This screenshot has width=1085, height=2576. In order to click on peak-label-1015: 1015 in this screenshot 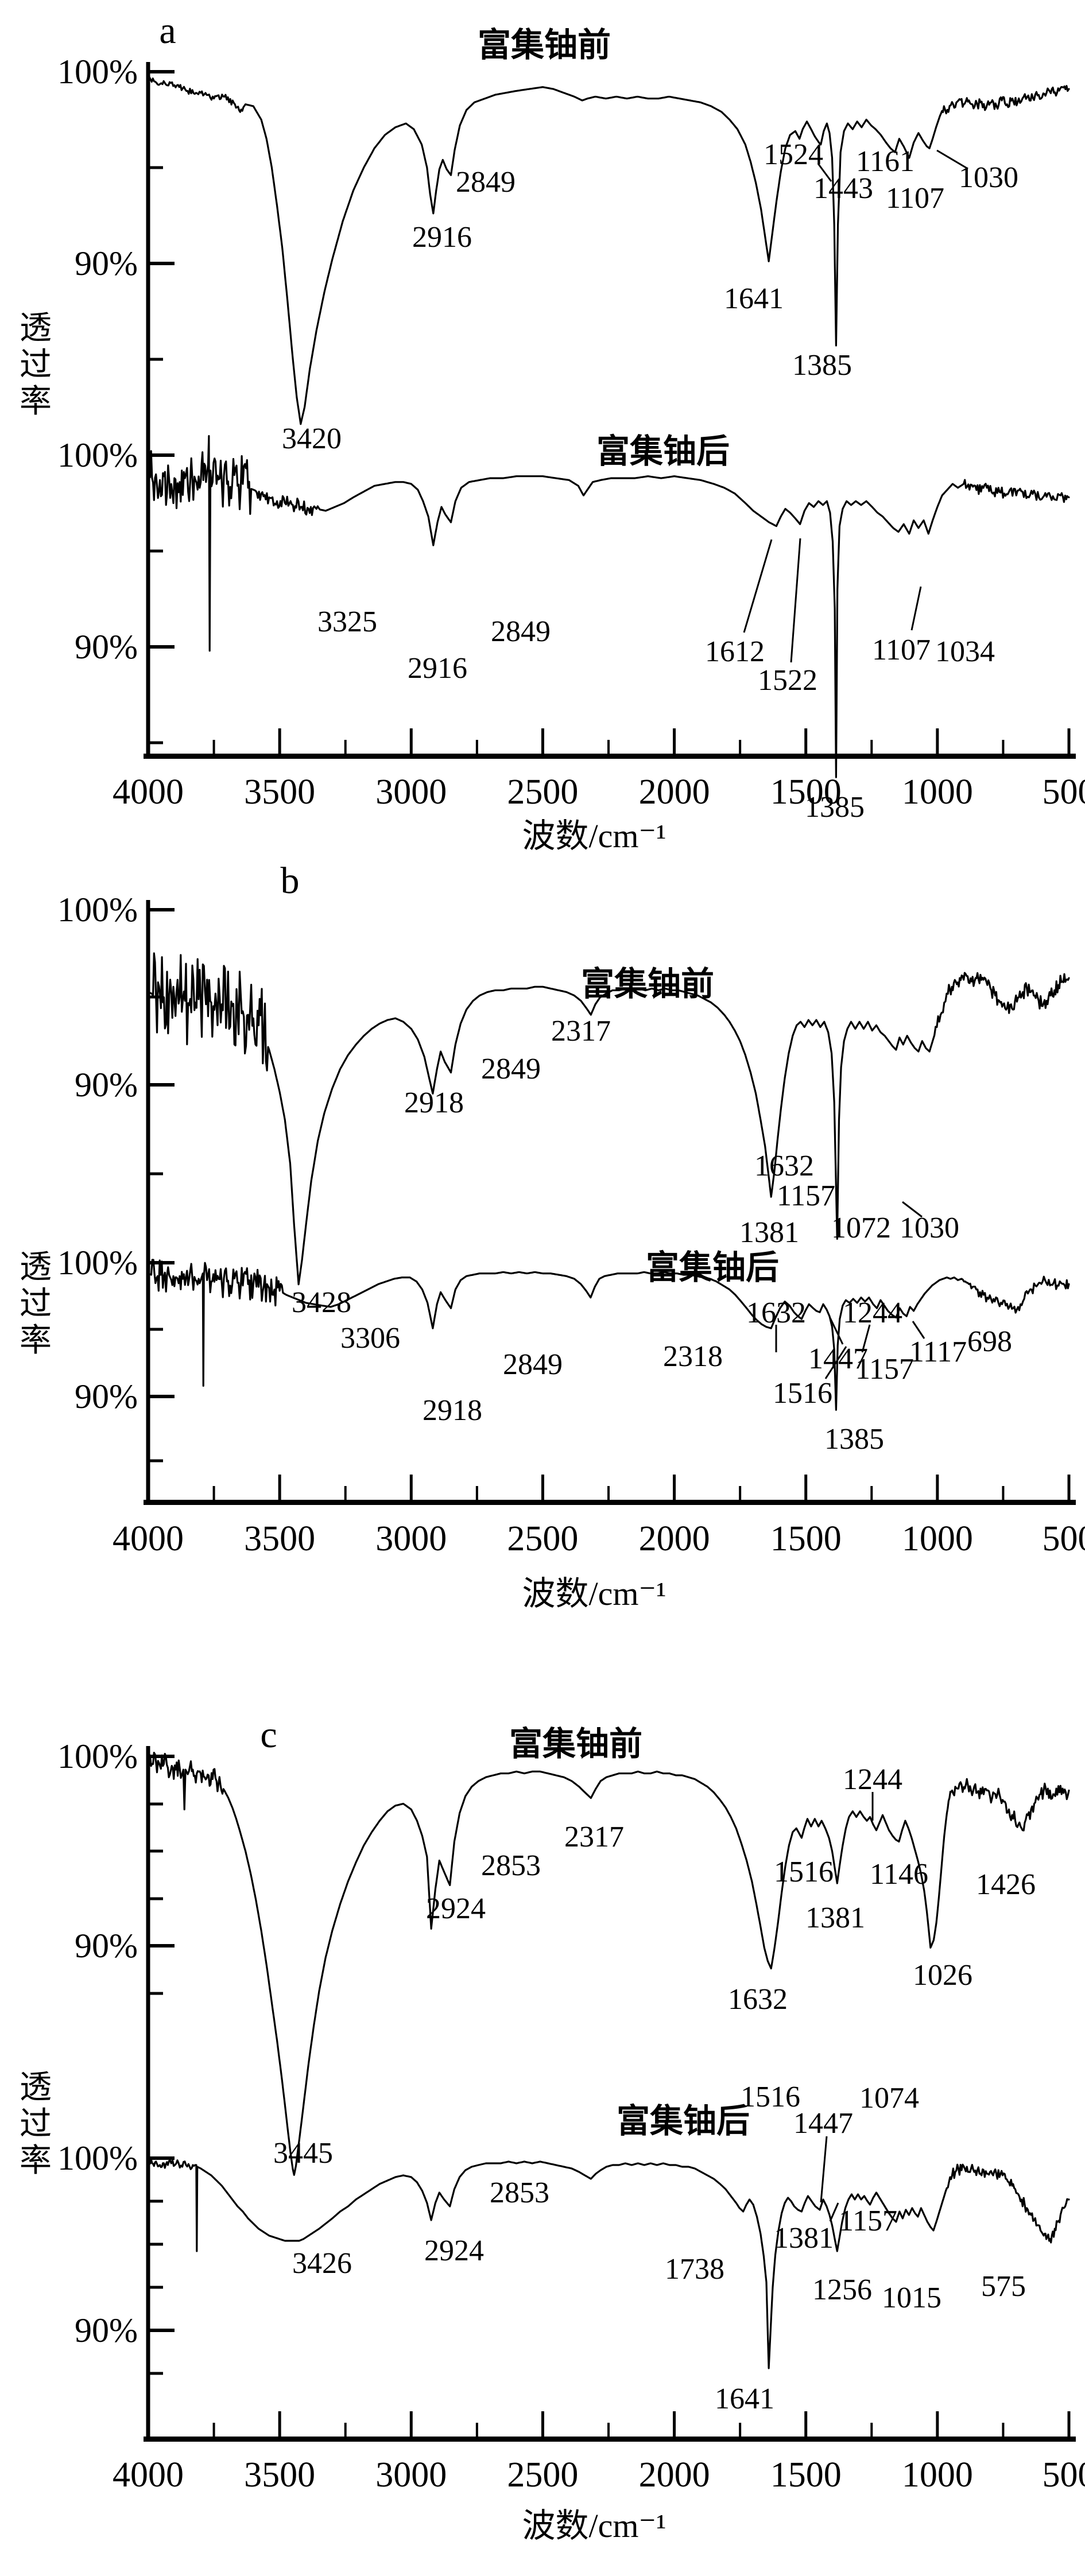, I will do `click(911, 2298)`.